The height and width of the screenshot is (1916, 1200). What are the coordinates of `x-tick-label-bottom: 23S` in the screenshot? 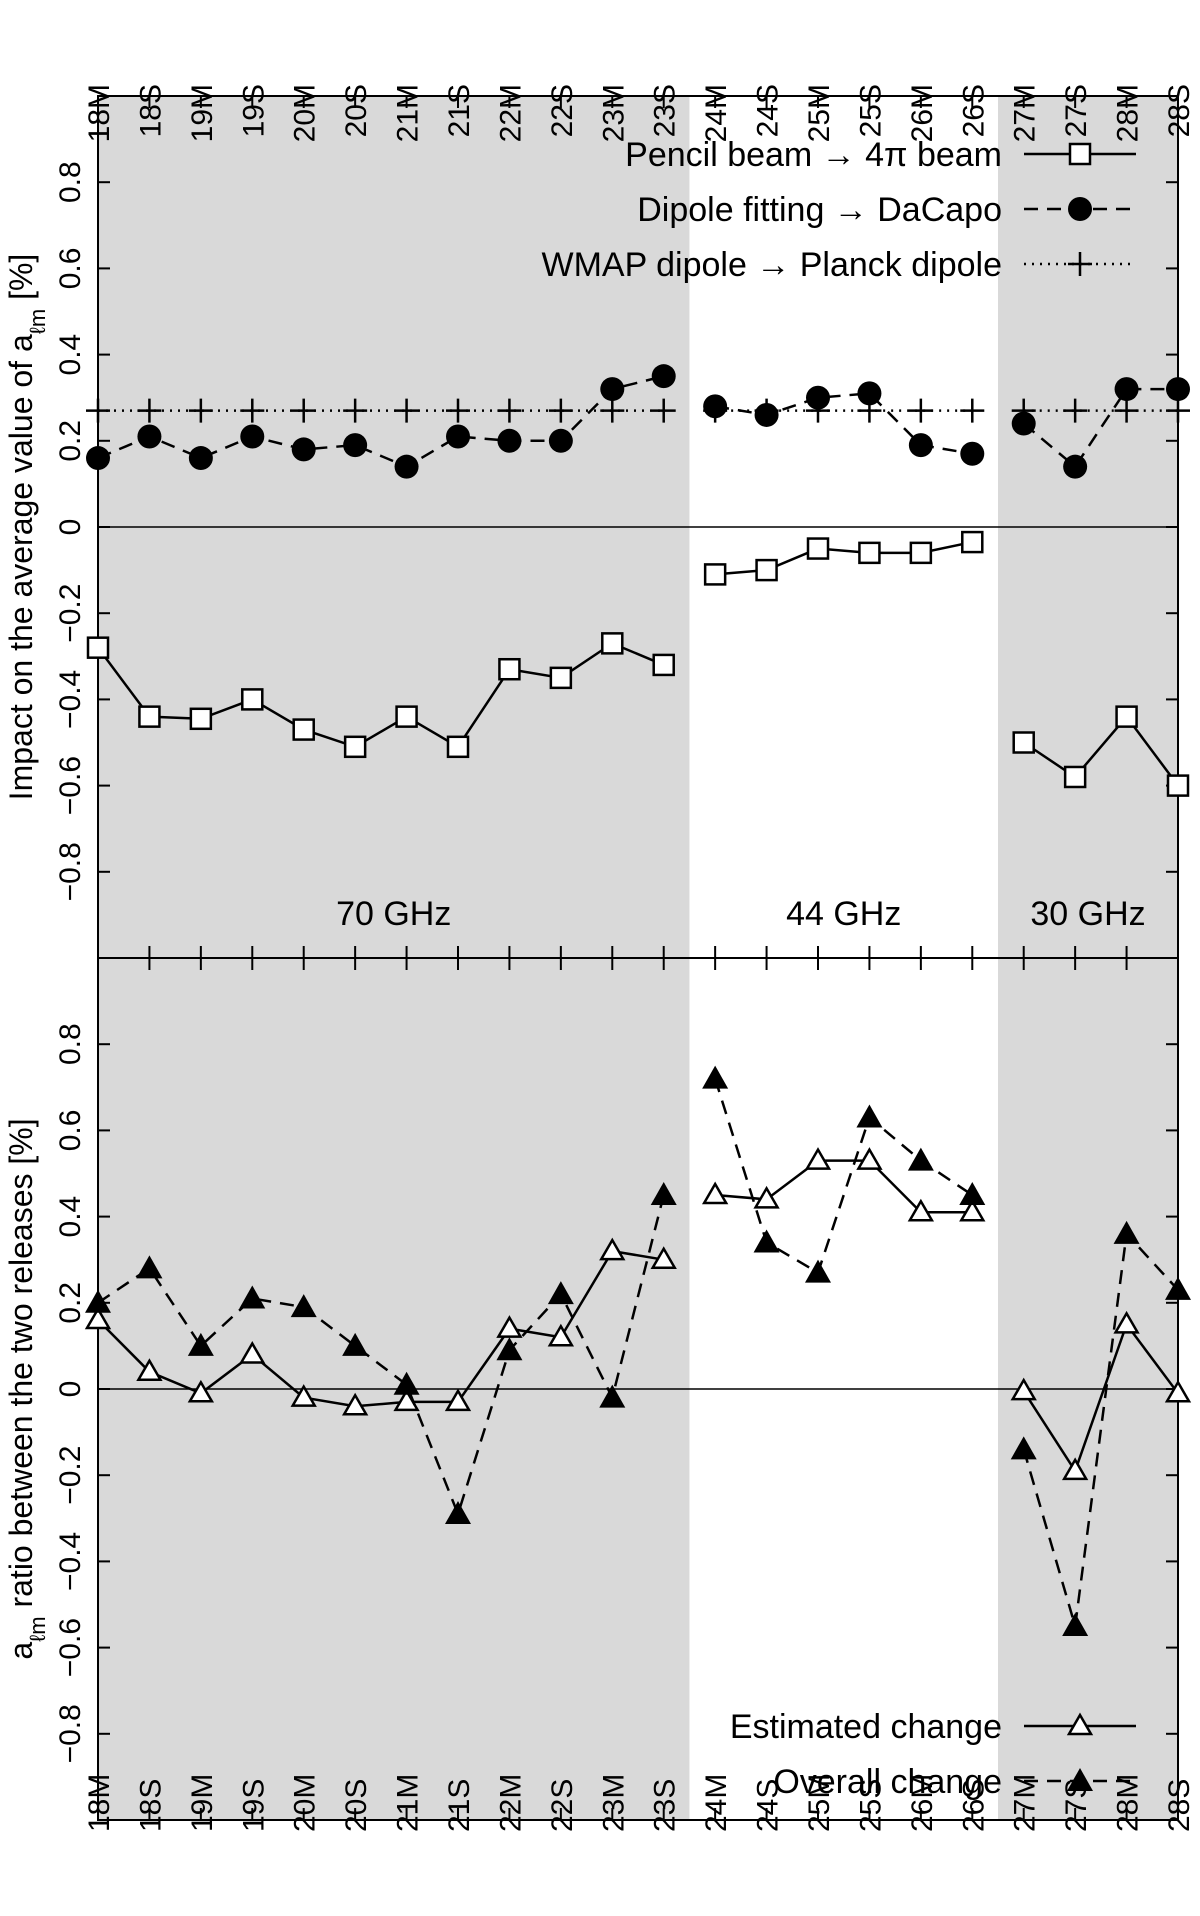 It's located at (665, 1805).